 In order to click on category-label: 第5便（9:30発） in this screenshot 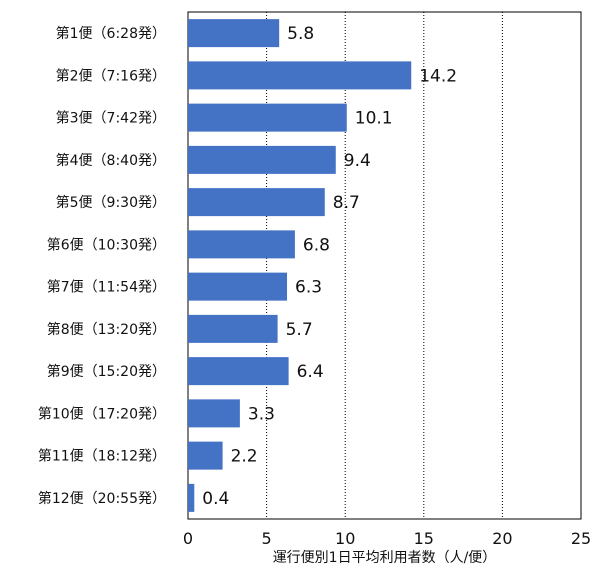, I will do `click(111, 202)`.